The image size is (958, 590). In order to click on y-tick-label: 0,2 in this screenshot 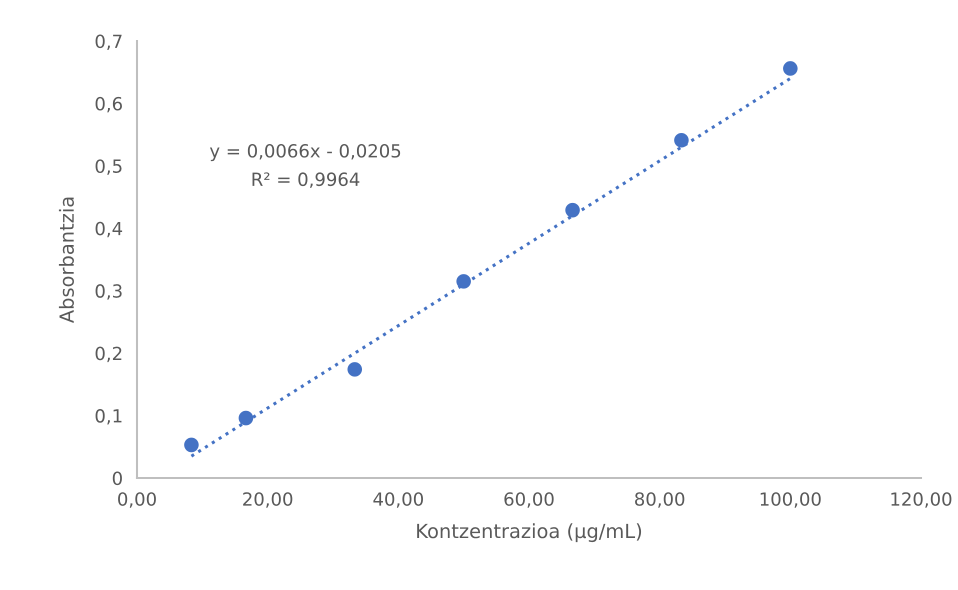, I will do `click(109, 354)`.